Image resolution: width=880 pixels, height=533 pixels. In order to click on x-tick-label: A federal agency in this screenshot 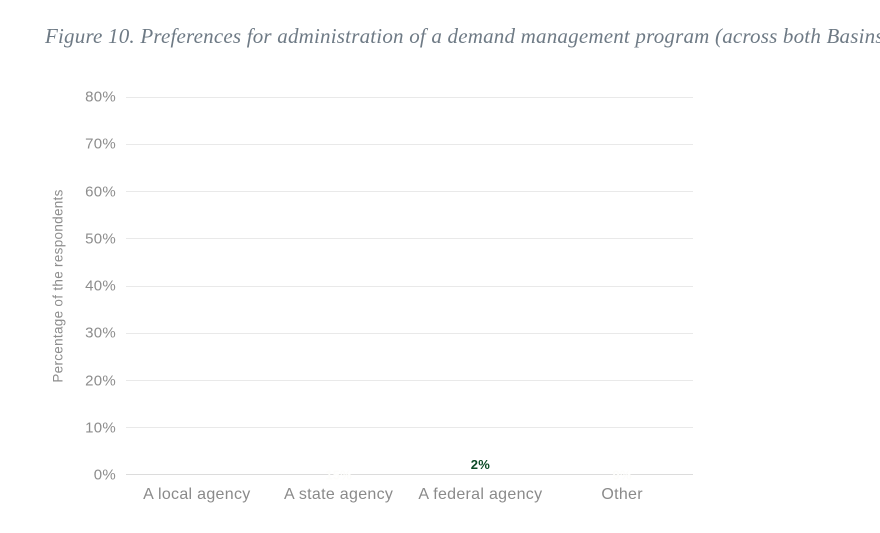, I will do `click(480, 494)`.